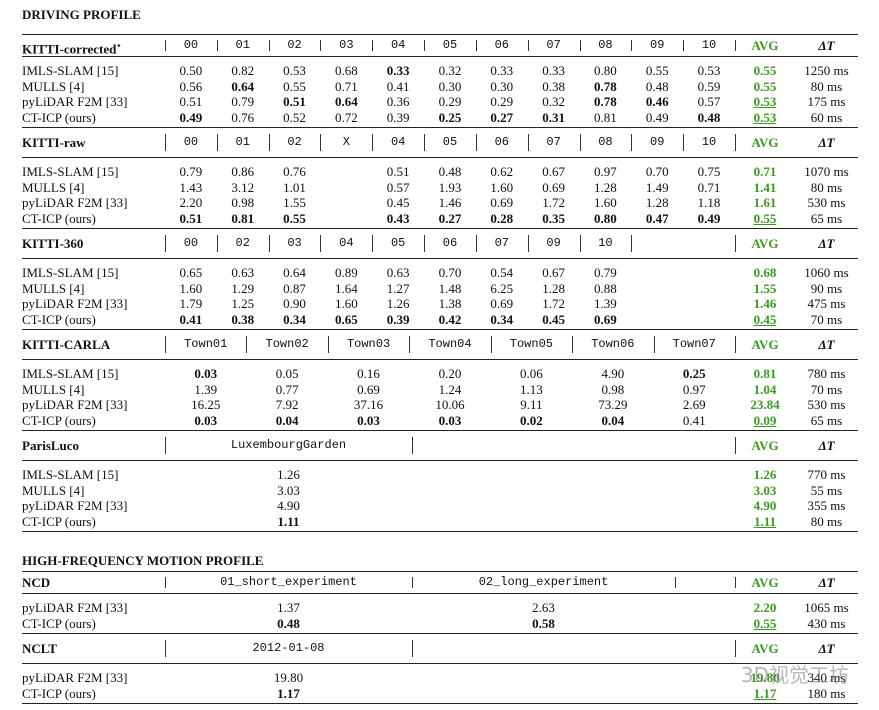 The image size is (879, 710). I want to click on value-cell: 1.60, so click(191, 288).